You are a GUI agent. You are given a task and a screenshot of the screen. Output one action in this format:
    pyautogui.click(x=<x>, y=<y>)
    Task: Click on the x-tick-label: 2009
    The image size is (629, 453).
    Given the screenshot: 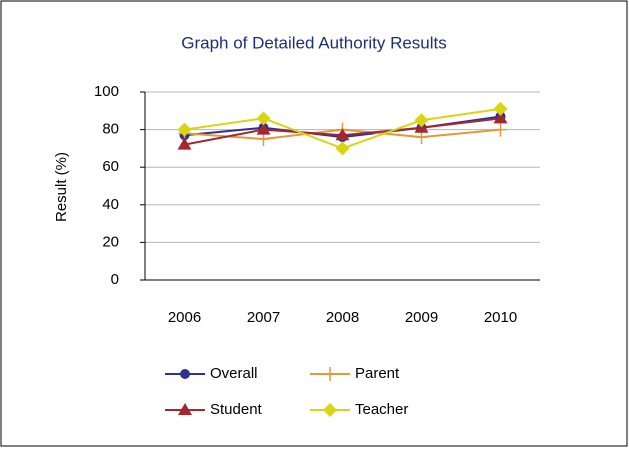 What is the action you would take?
    pyautogui.click(x=421, y=317)
    